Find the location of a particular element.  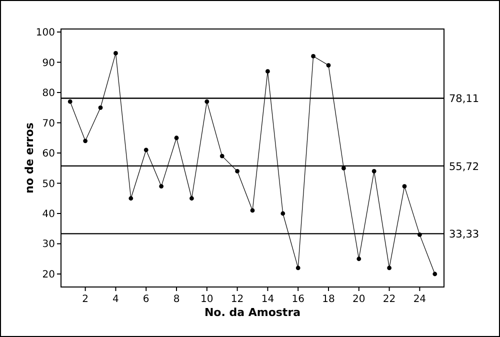

x-tick-label: 10 is located at coordinates (207, 299).